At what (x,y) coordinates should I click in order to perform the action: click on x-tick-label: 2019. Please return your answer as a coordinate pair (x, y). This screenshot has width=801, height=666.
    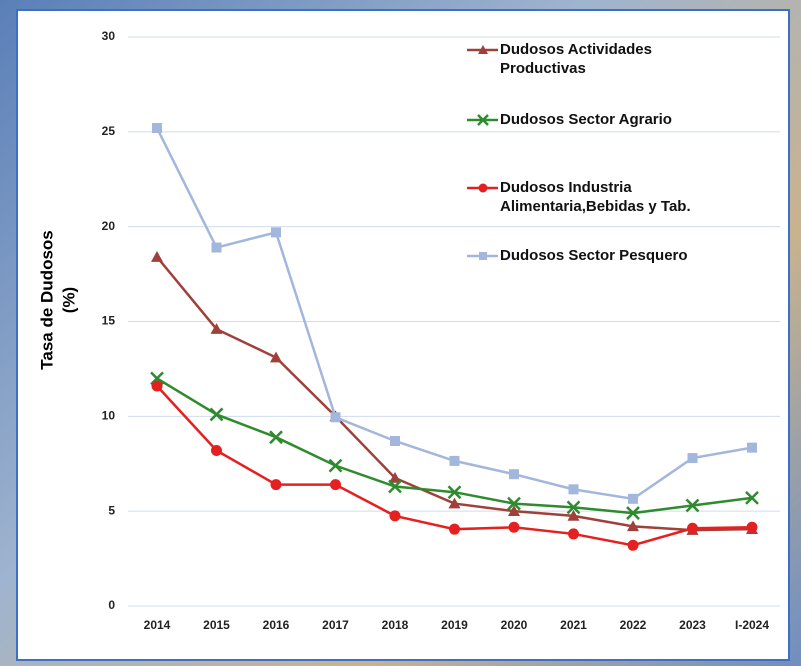
    Looking at the image, I should click on (454, 625).